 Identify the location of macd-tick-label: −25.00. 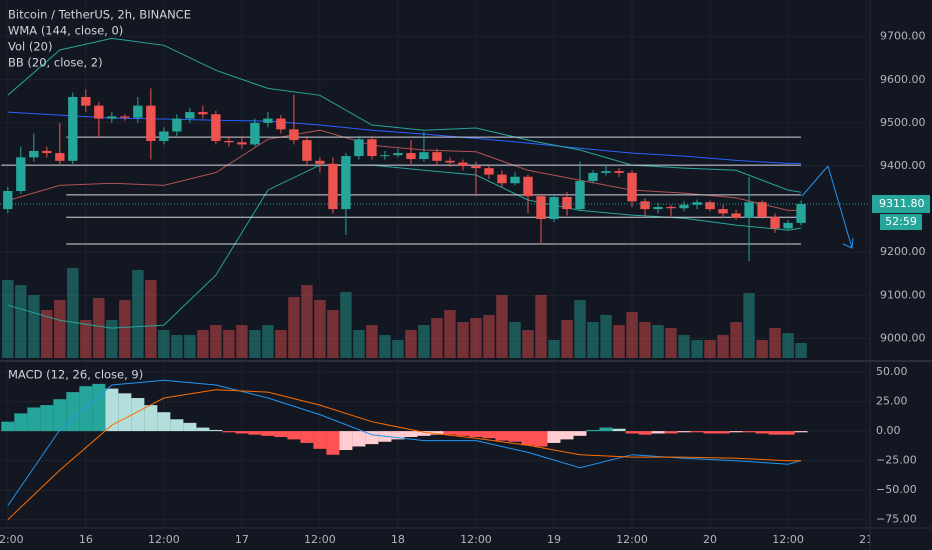
(896, 460).